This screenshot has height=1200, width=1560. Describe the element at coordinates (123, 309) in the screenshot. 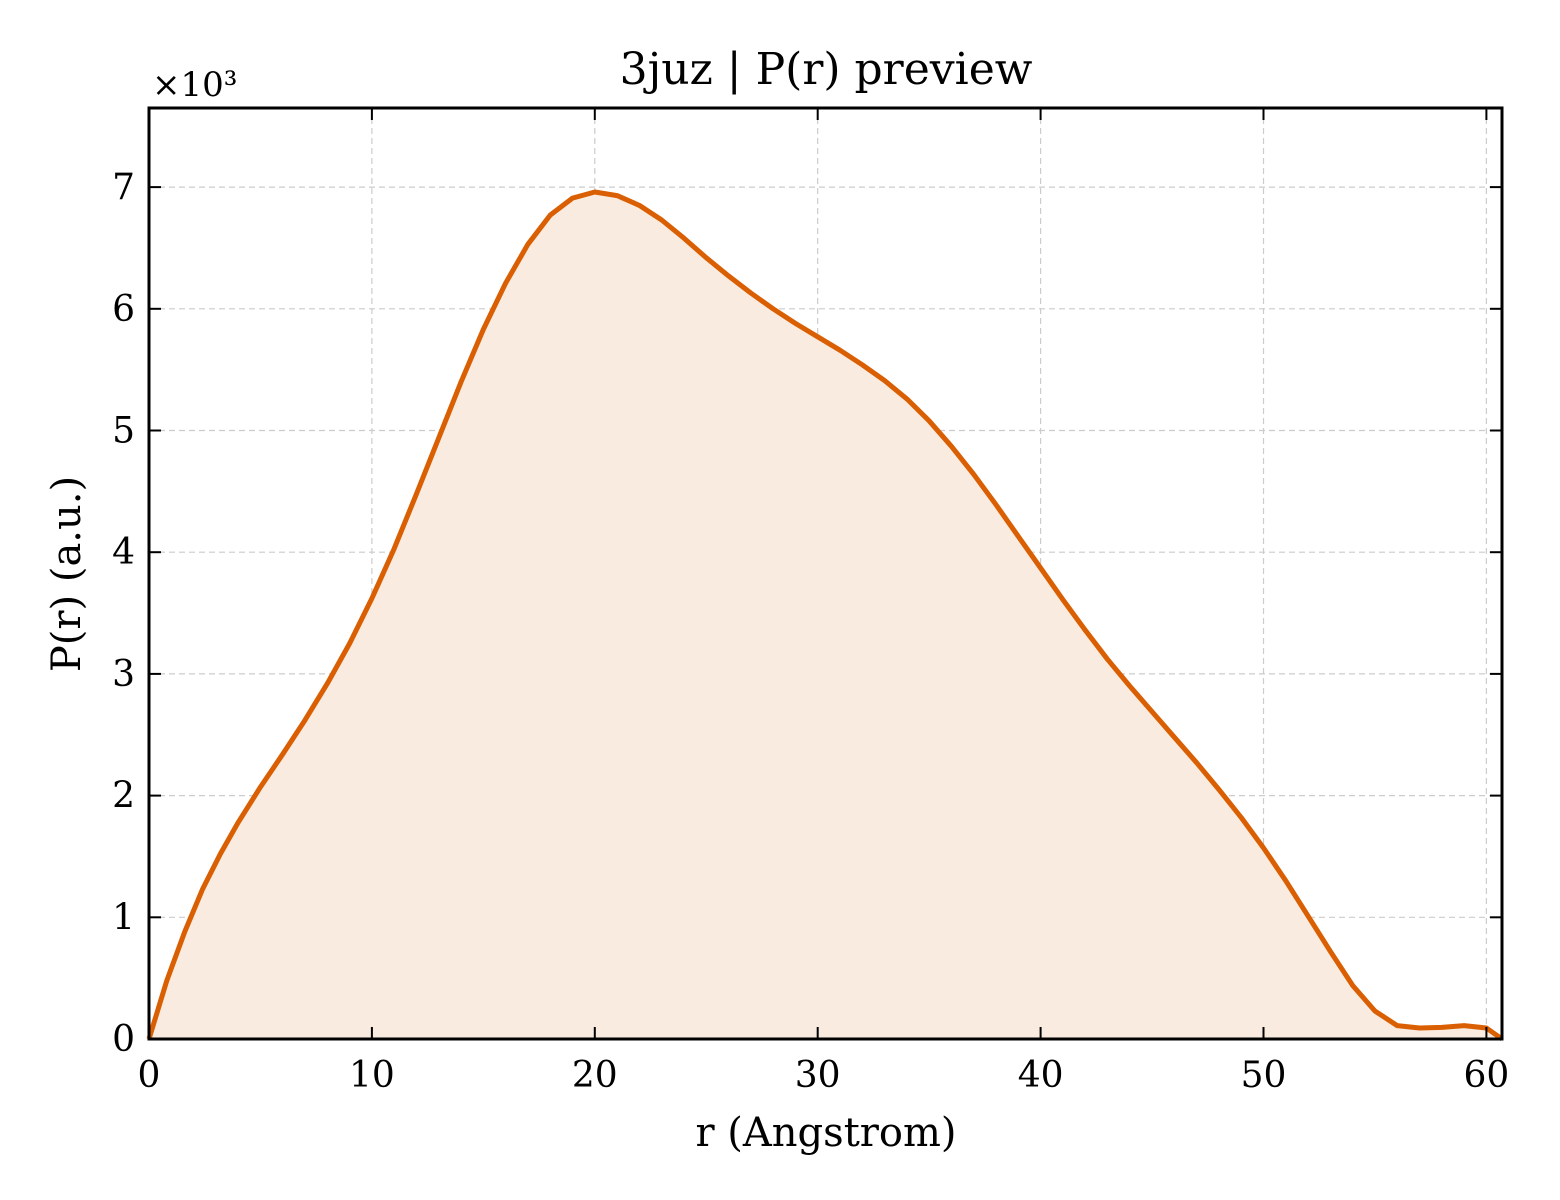

I see `y-tick-label: 6` at that location.